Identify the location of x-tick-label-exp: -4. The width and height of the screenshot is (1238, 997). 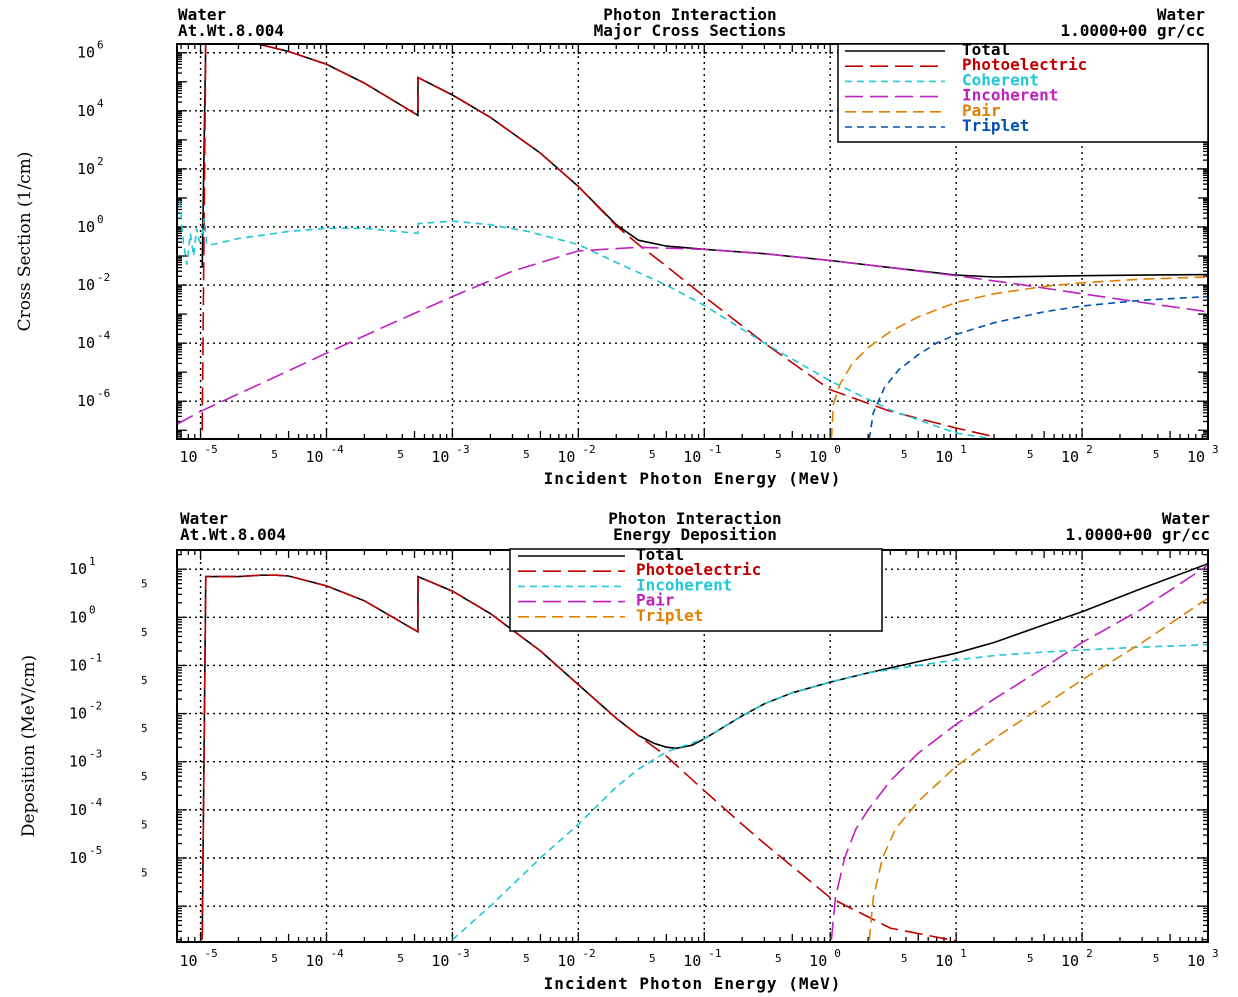
(337, 449).